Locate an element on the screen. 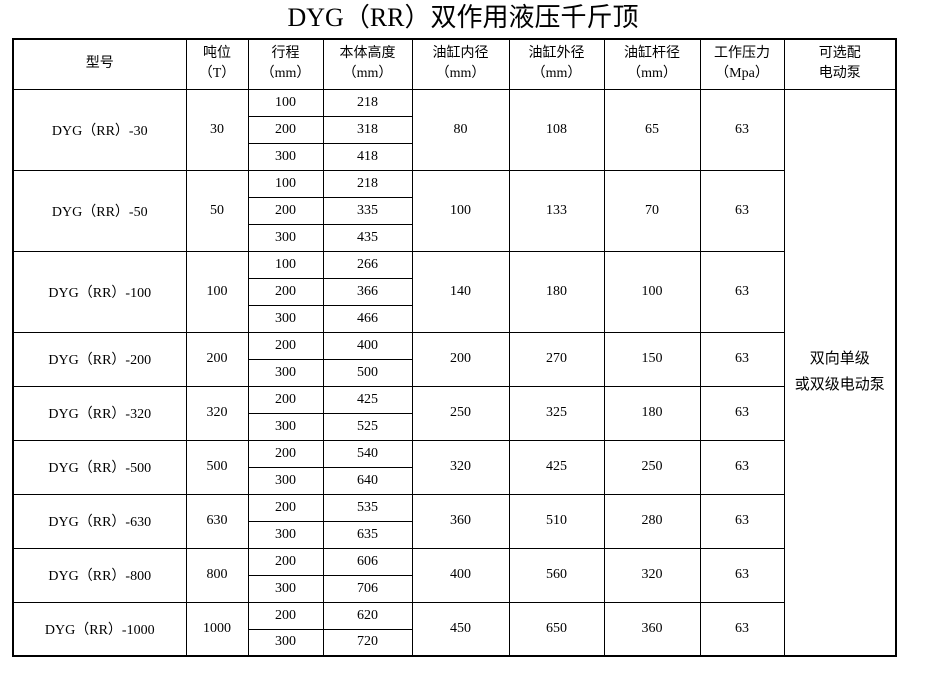 This screenshot has width=926, height=674. tonnage-cell: 500 is located at coordinates (217, 467).